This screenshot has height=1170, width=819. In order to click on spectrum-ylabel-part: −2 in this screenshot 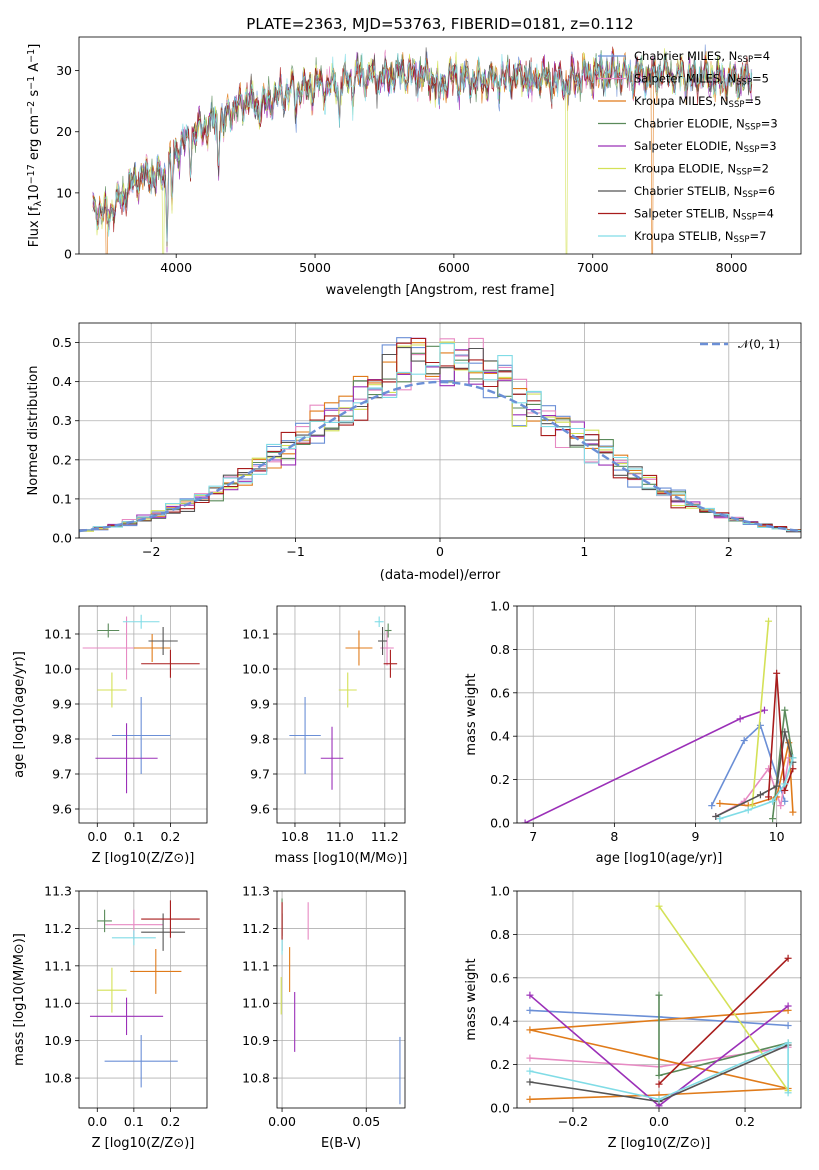, I will do `click(31, 108)`.